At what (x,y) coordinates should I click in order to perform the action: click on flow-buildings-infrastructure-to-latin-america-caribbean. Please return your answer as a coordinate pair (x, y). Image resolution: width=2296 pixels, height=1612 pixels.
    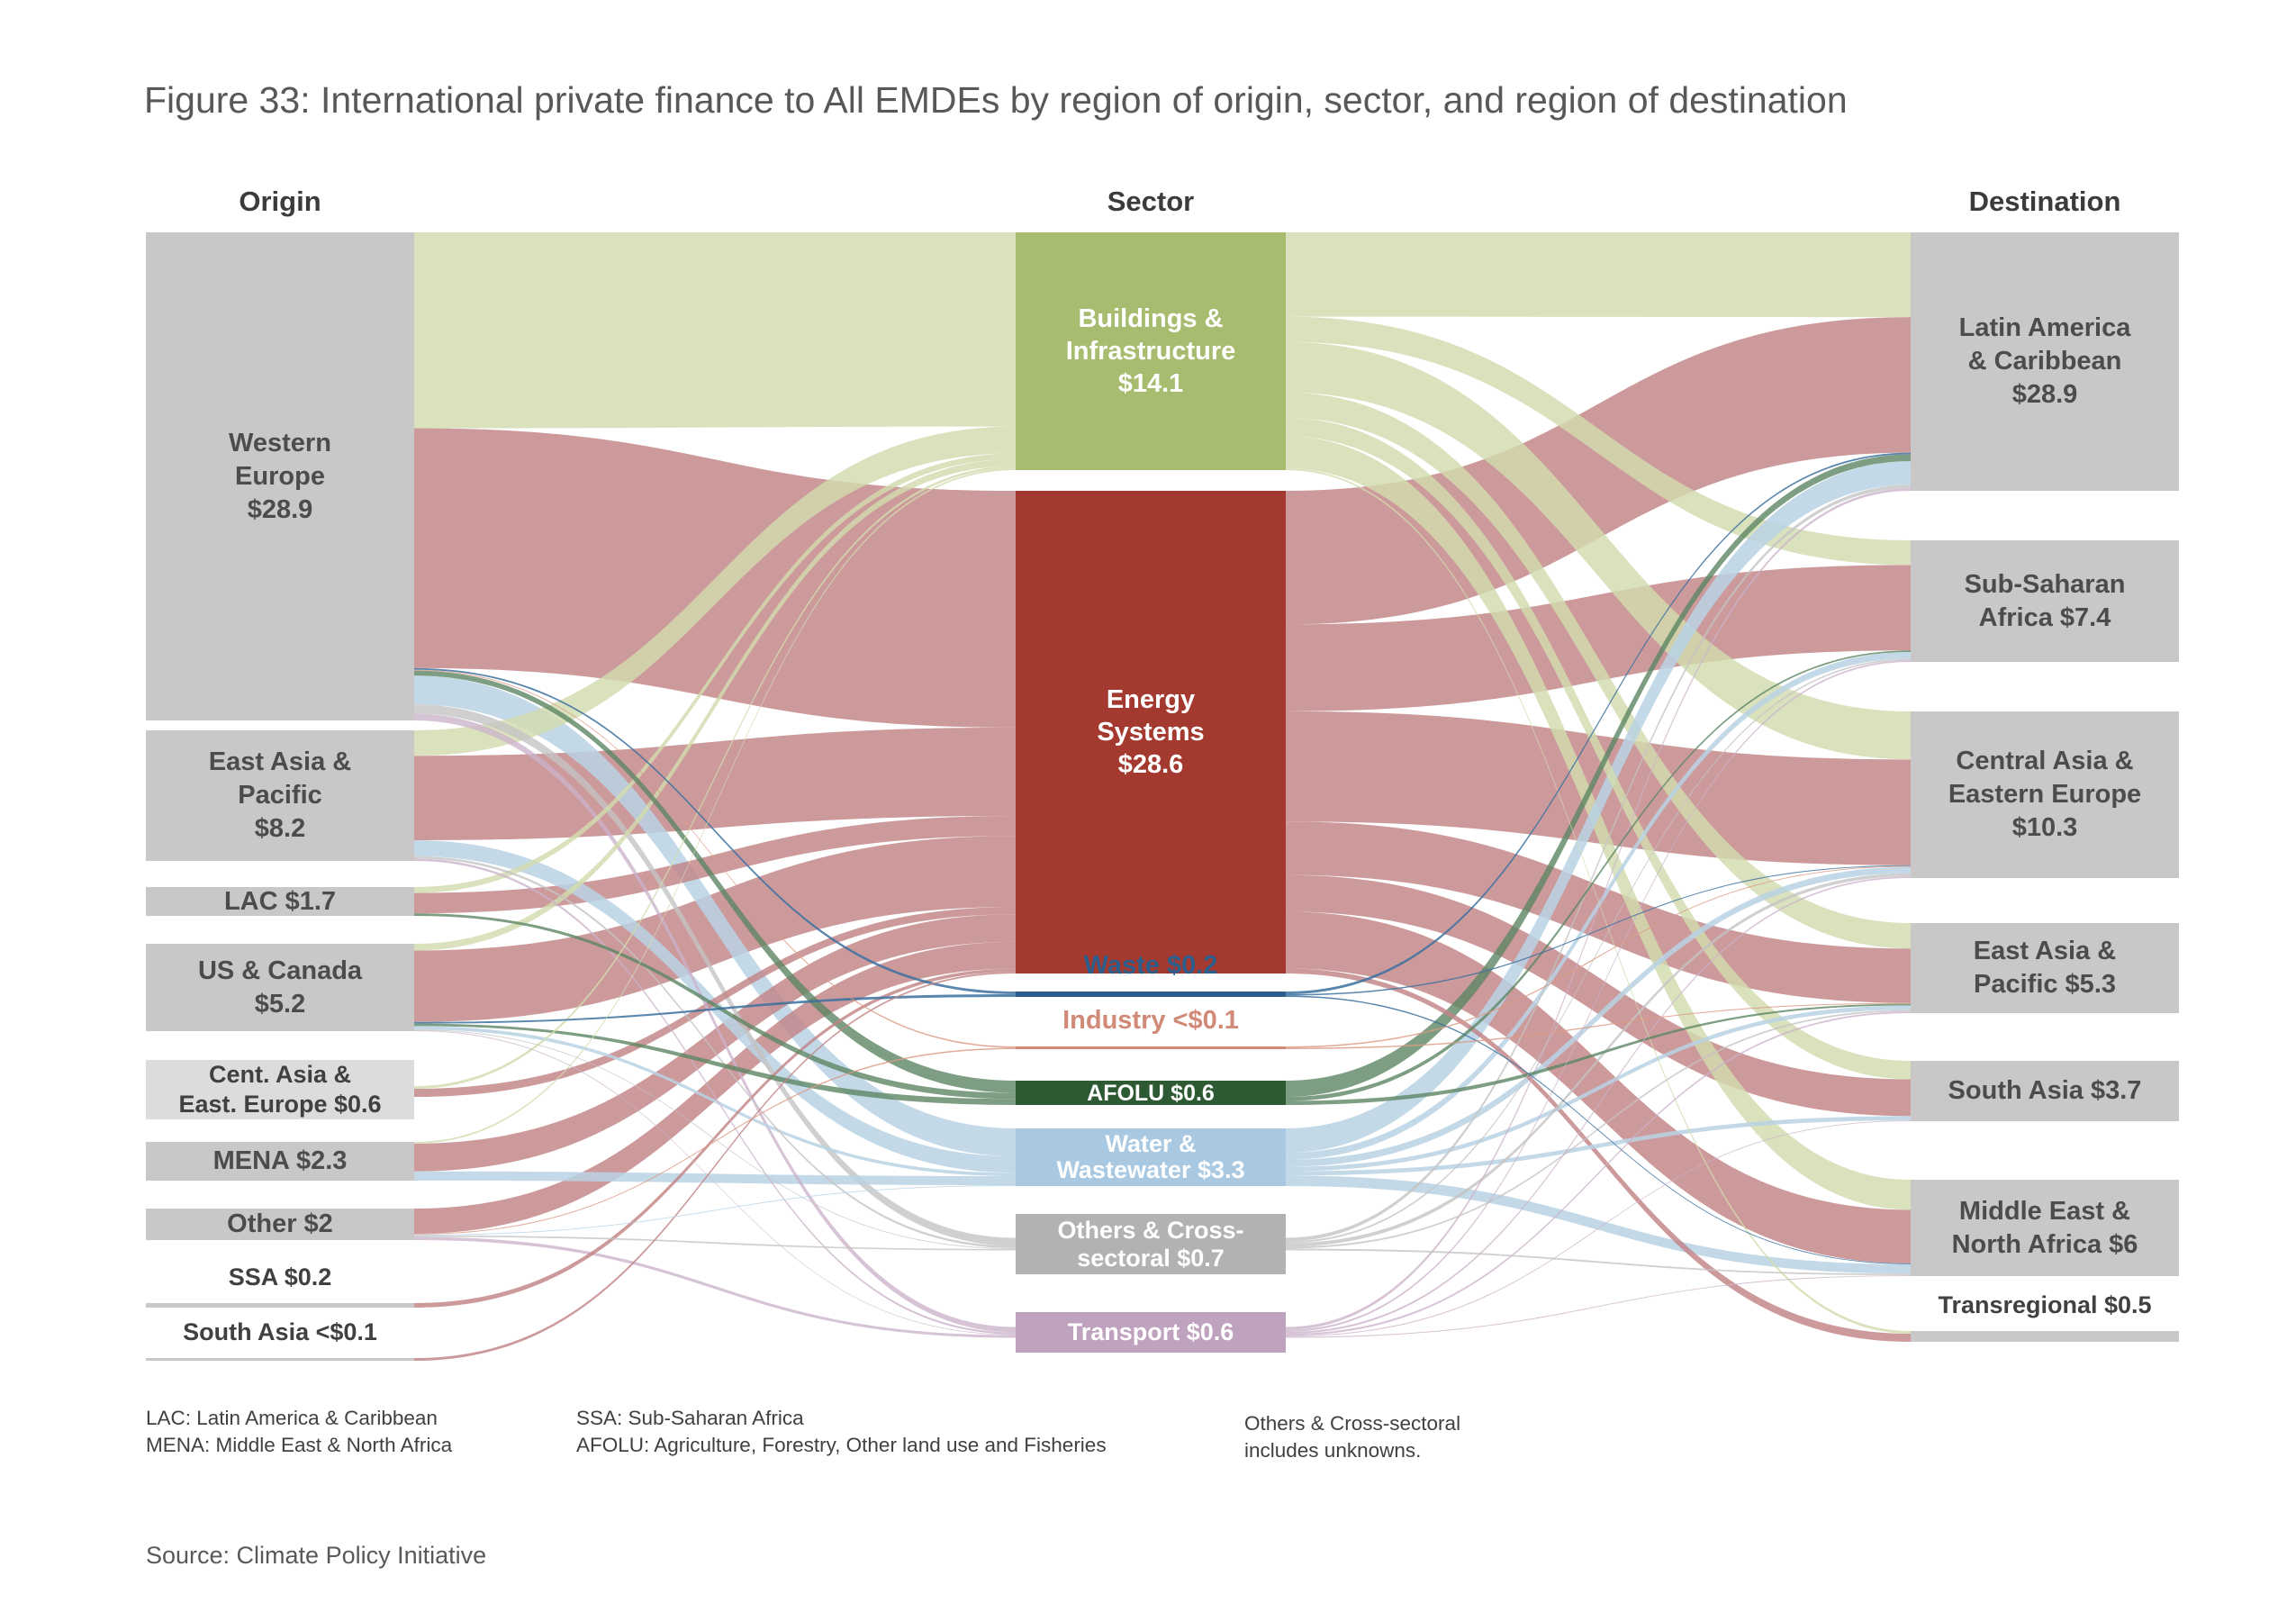
    Looking at the image, I should click on (1598, 275).